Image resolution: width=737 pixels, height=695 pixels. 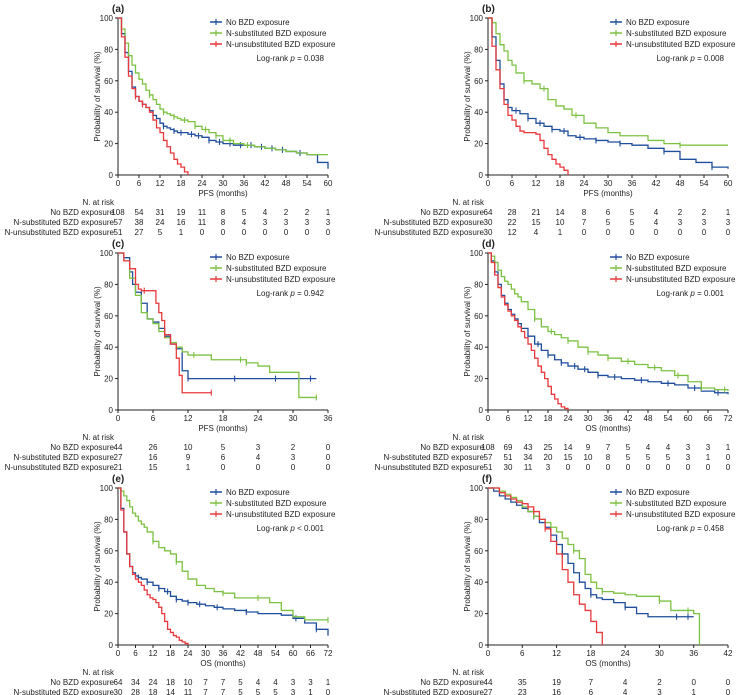 I want to click on risk-cell: 51, so click(x=118, y=232).